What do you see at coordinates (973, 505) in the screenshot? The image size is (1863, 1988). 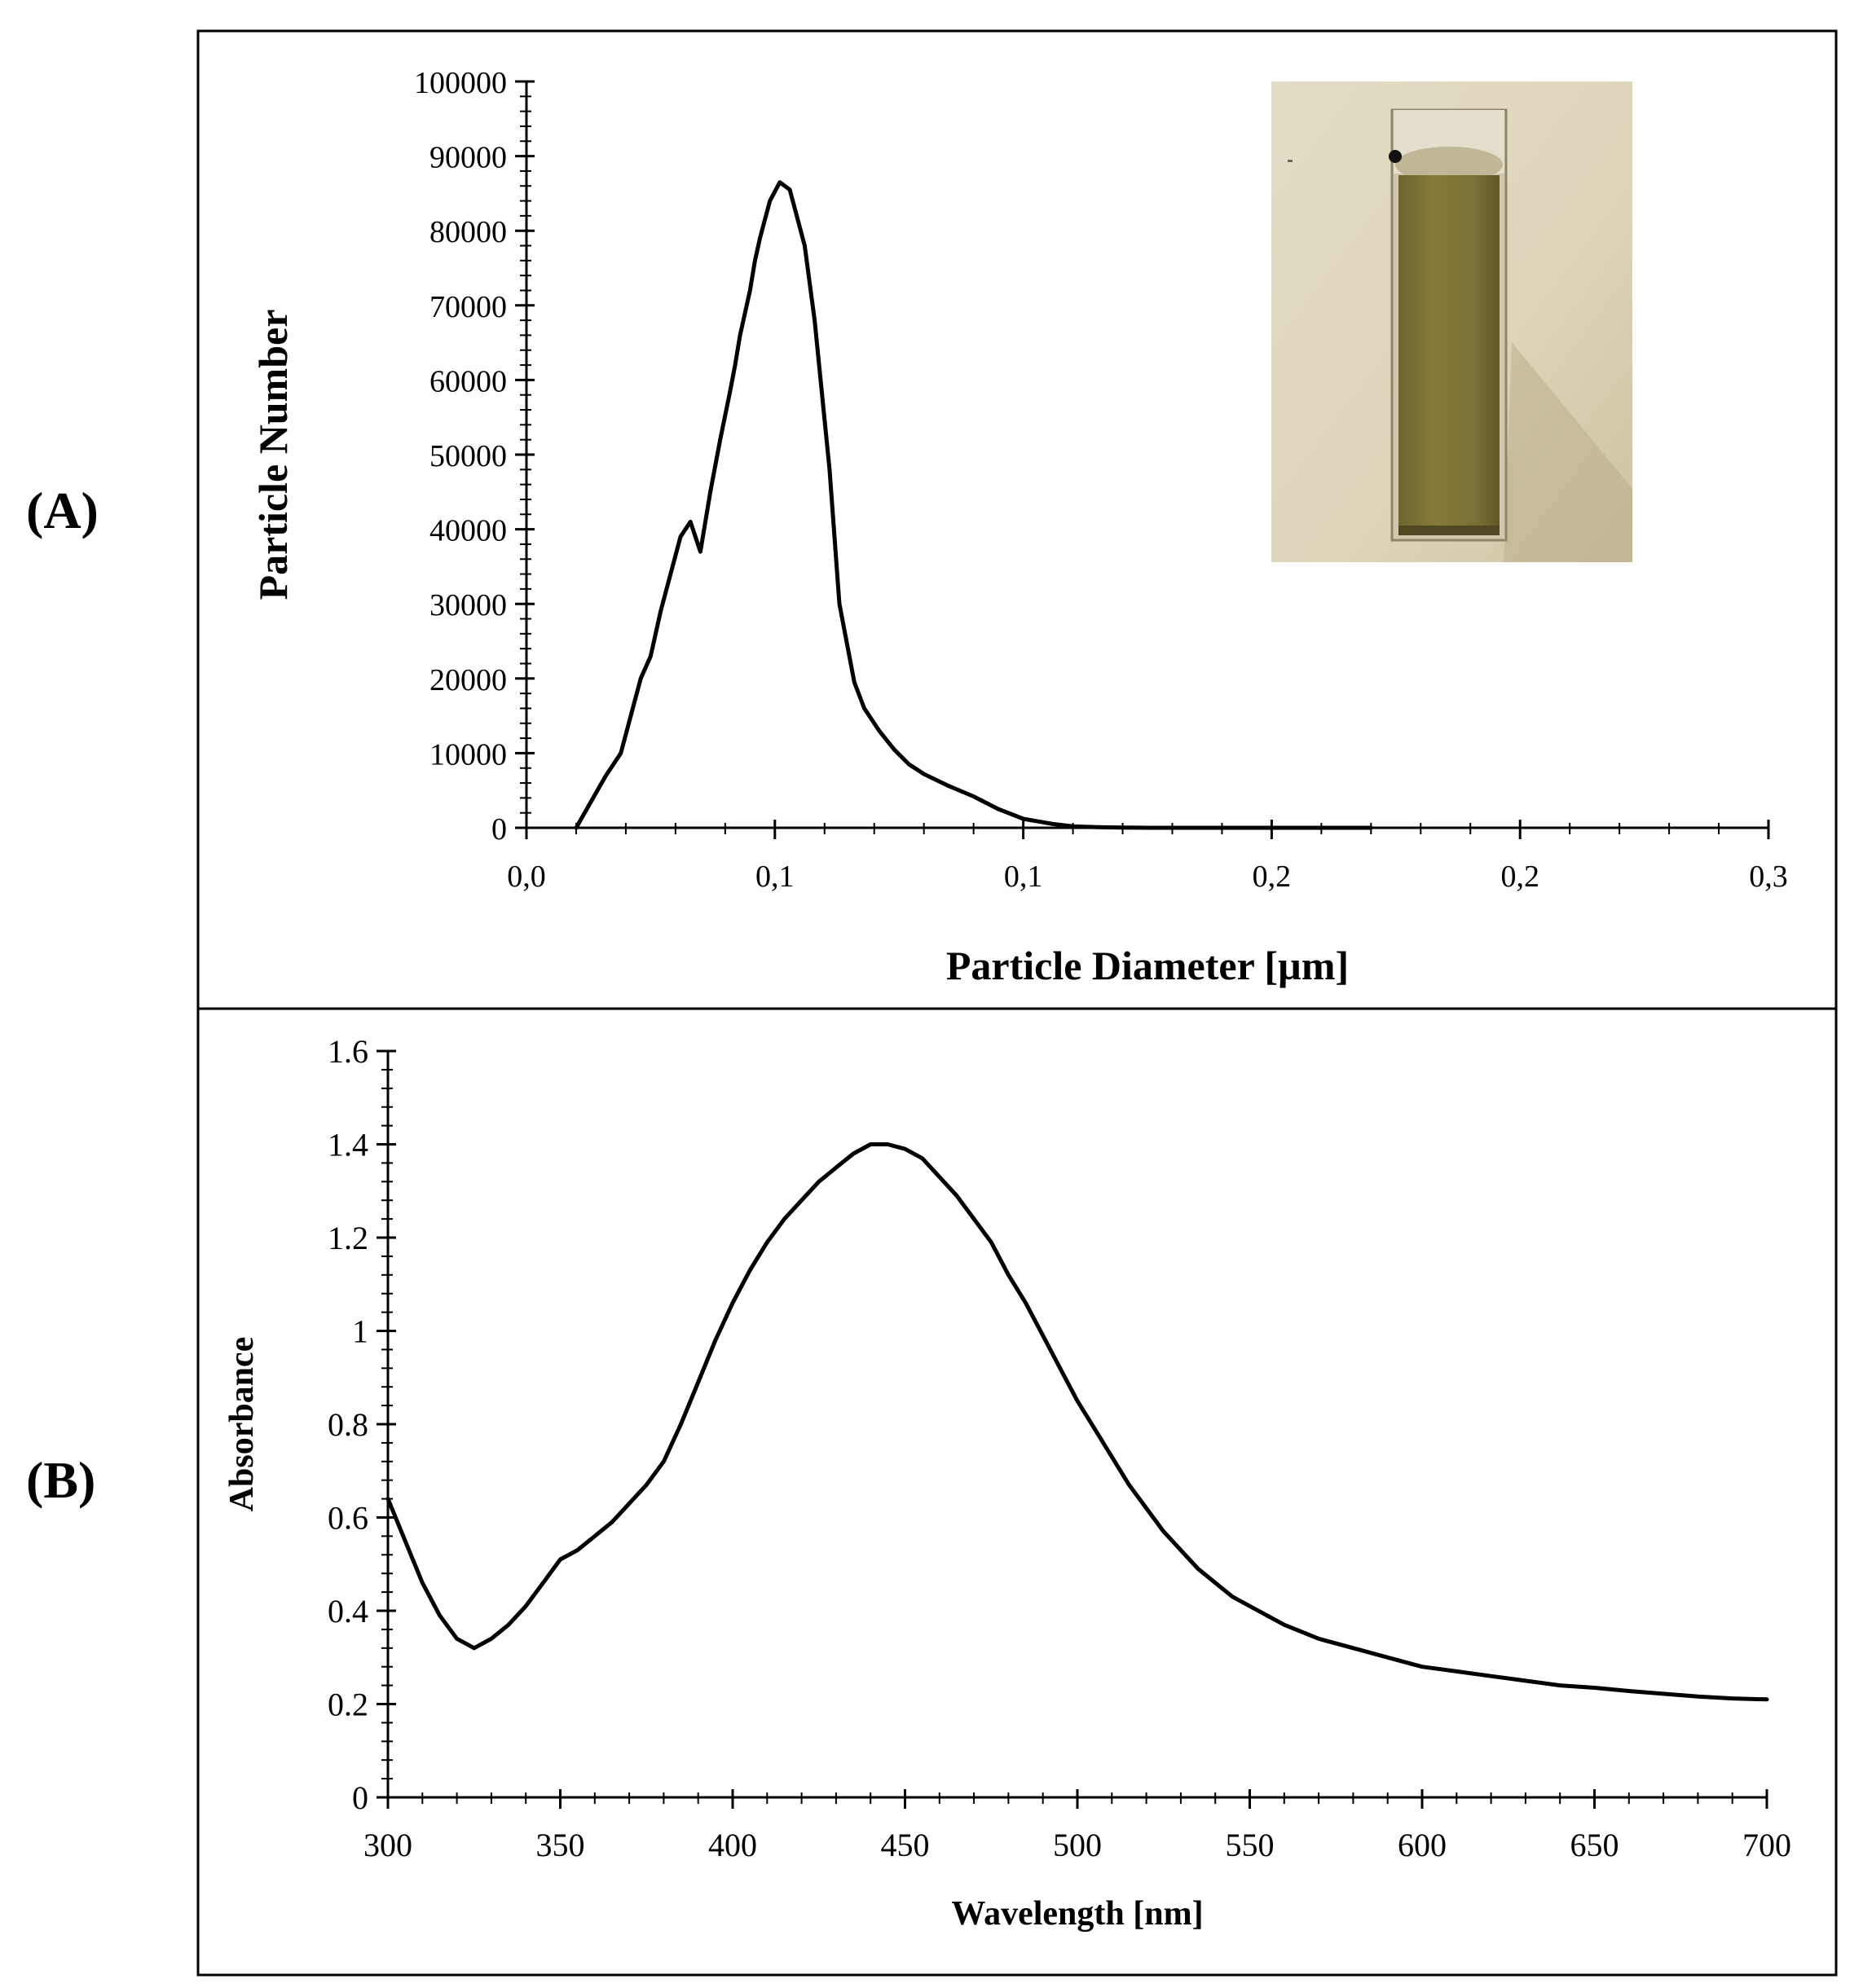 I see `series-line` at bounding box center [973, 505].